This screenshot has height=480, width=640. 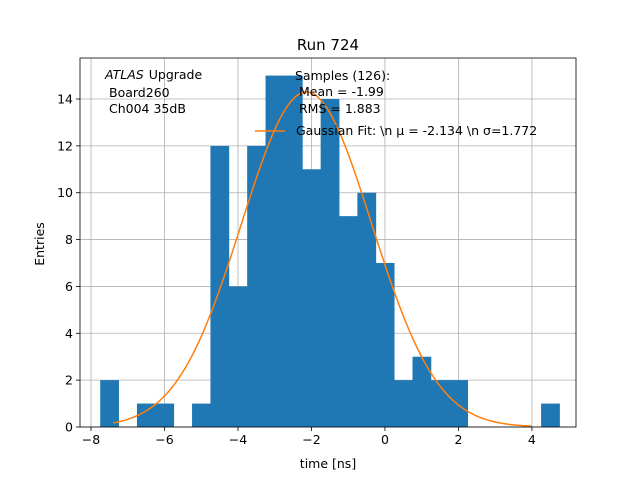 I want to click on samples-line-1: Samples (126):, so click(x=342, y=75).